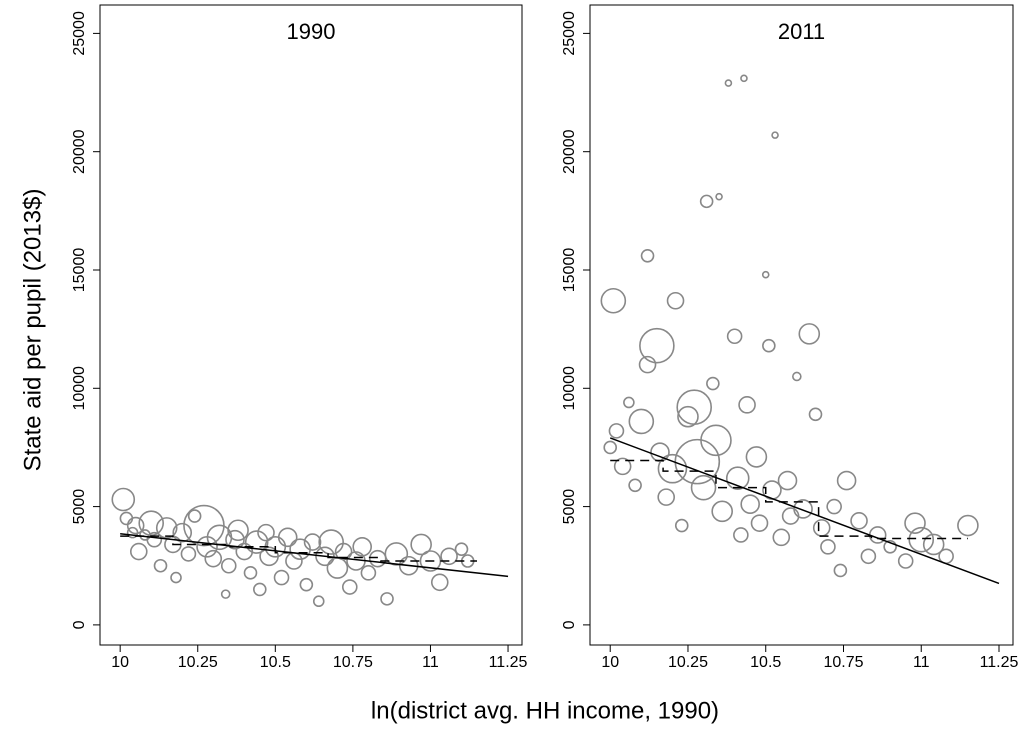 The width and height of the screenshot is (1028, 736). What do you see at coordinates (32, 330) in the screenshot?
I see `y-axis-label: State aid per pupil (2013$)` at bounding box center [32, 330].